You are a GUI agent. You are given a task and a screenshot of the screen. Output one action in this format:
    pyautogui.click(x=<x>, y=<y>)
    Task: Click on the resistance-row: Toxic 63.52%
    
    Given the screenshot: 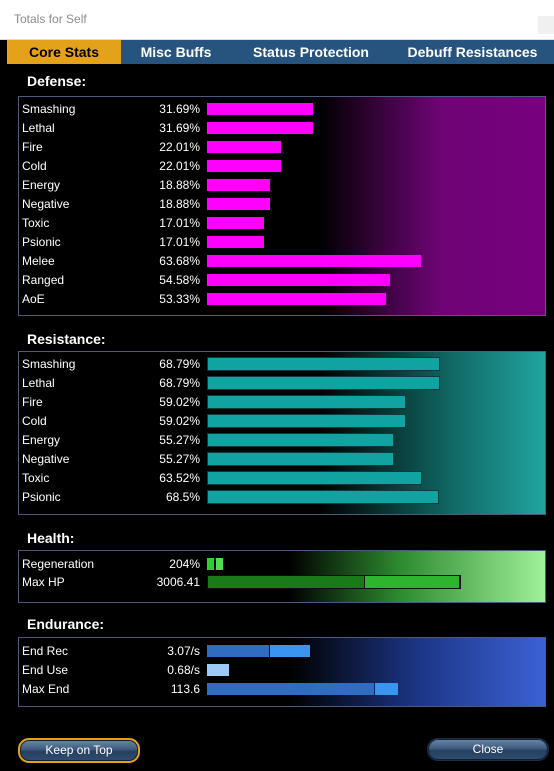 What is the action you would take?
    pyautogui.click(x=282, y=478)
    